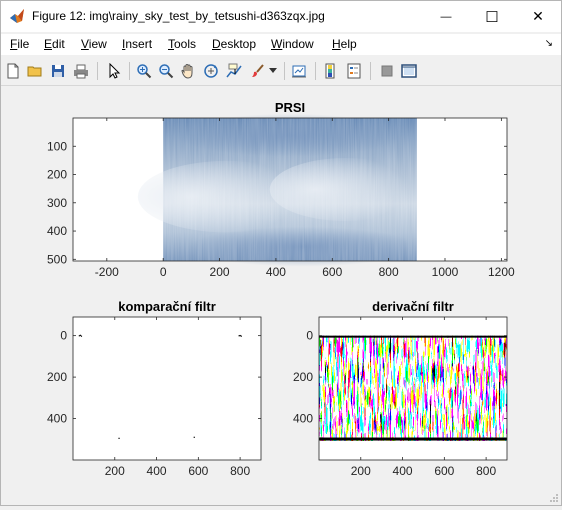 Image resolution: width=562 pixels, height=510 pixels. I want to click on show-plot-tools-button, so click(409, 71).